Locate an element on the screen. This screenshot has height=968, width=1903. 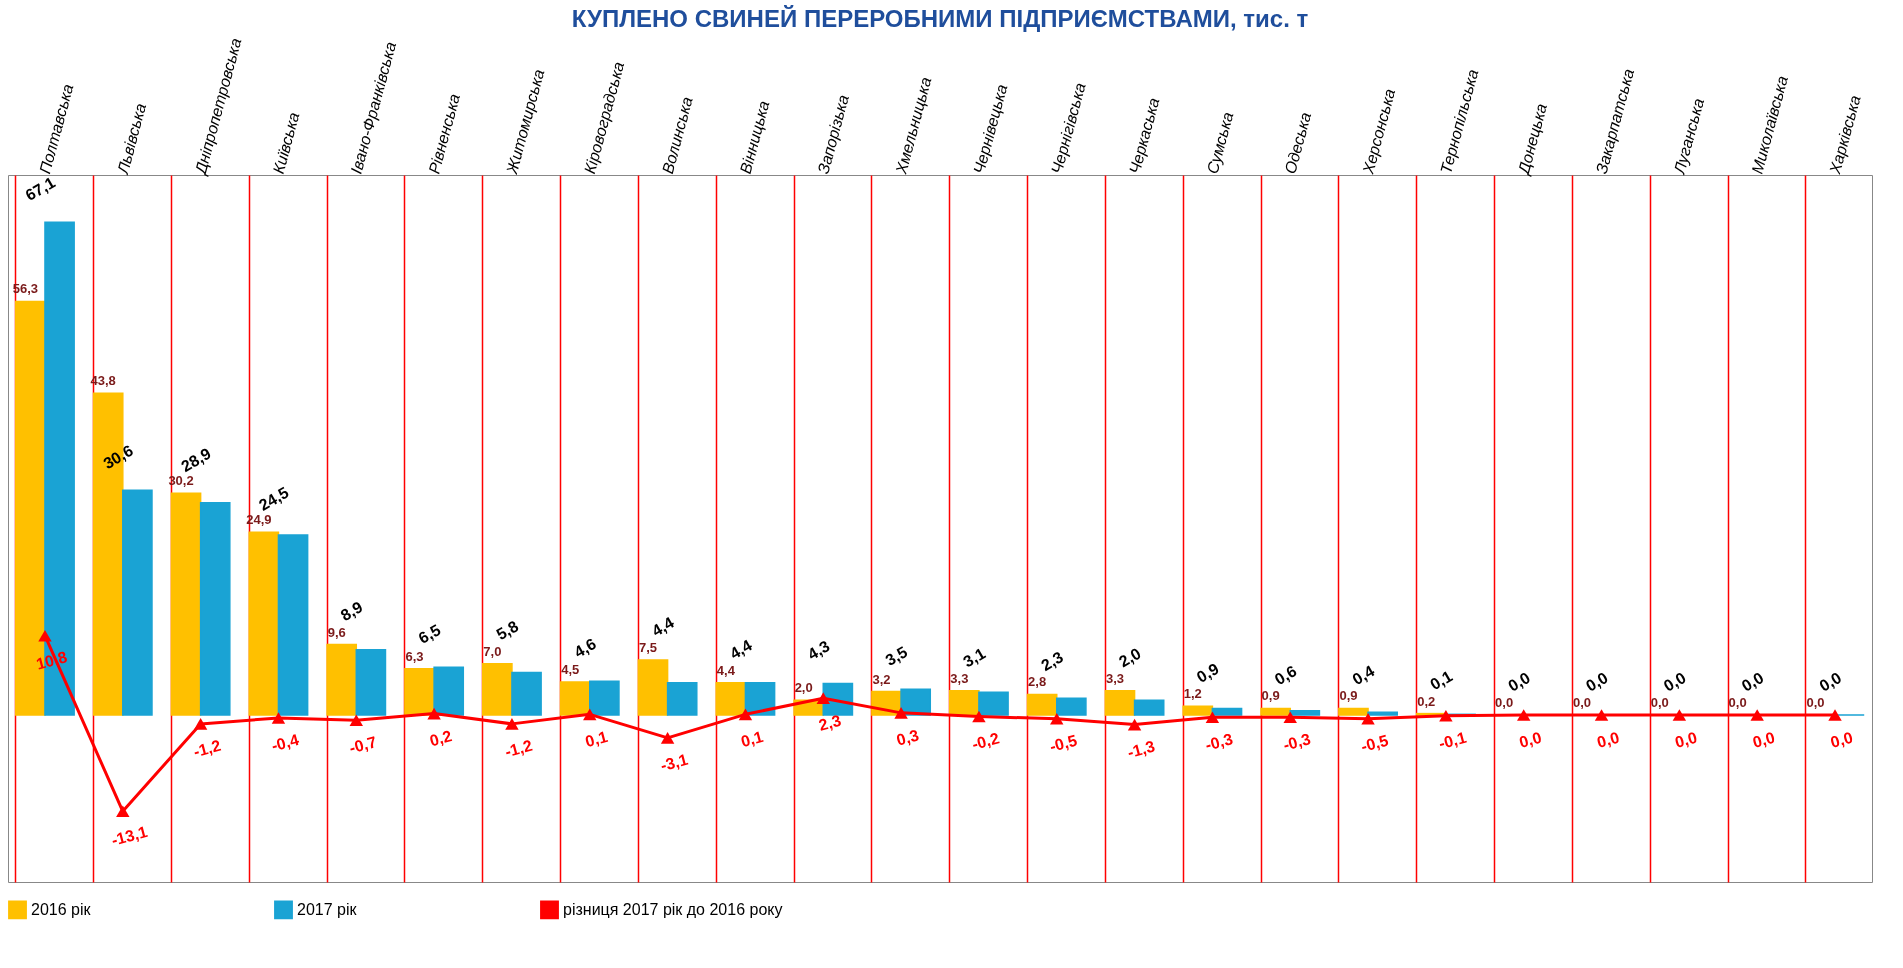
data-label: 2,8 is located at coordinates (1037, 682).